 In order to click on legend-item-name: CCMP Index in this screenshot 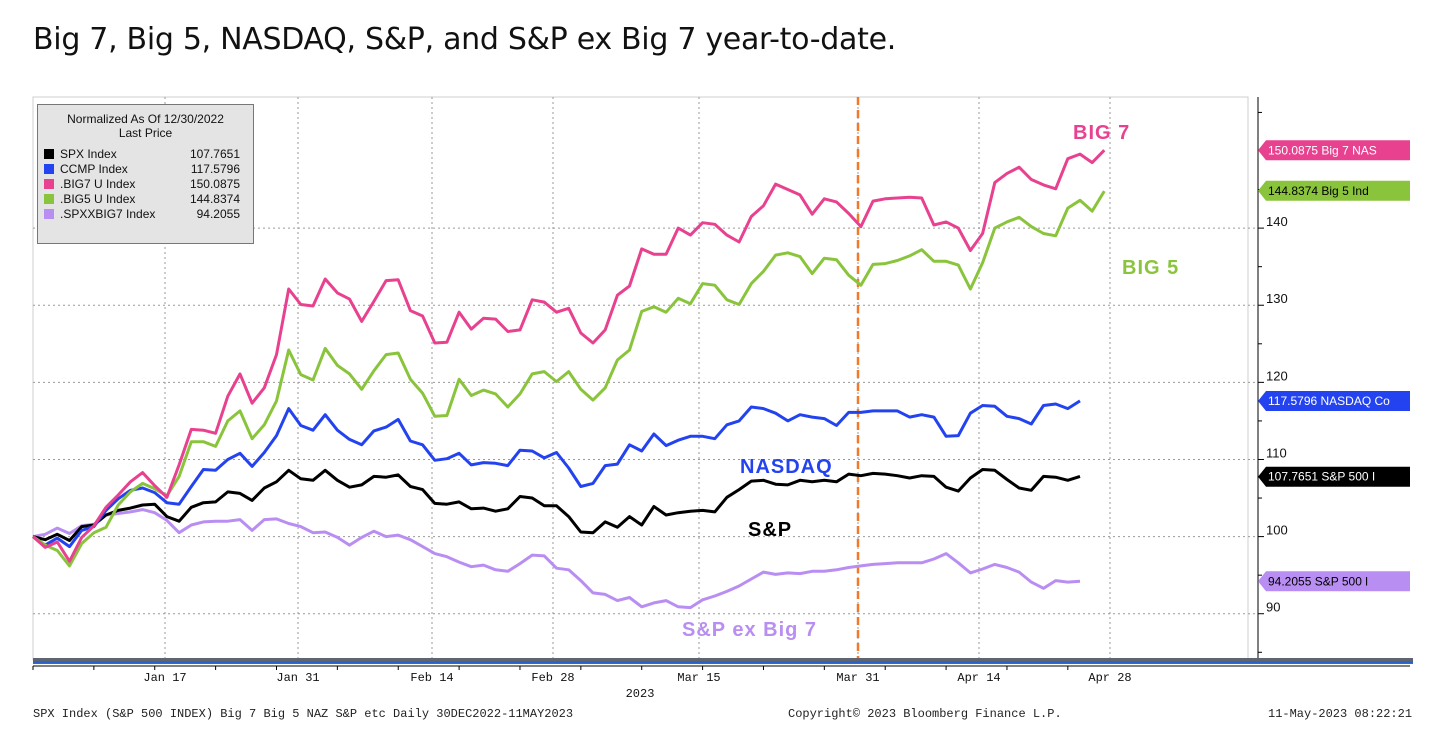, I will do `click(94, 169)`.